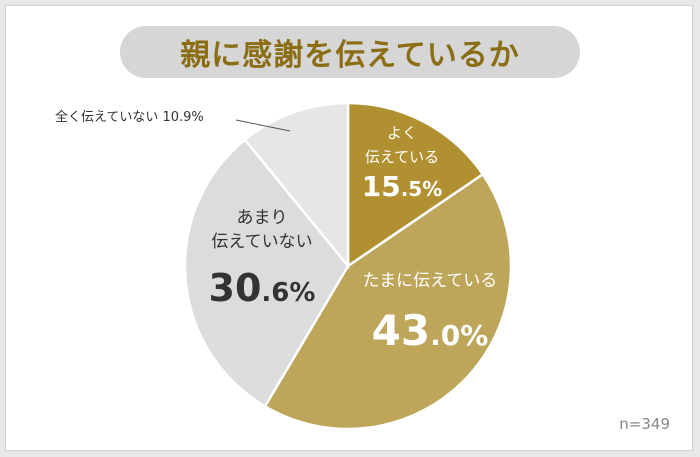 Image resolution: width=700 pixels, height=457 pixels. What do you see at coordinates (402, 157) in the screenshot?
I see `slice-label: 伝えている` at bounding box center [402, 157].